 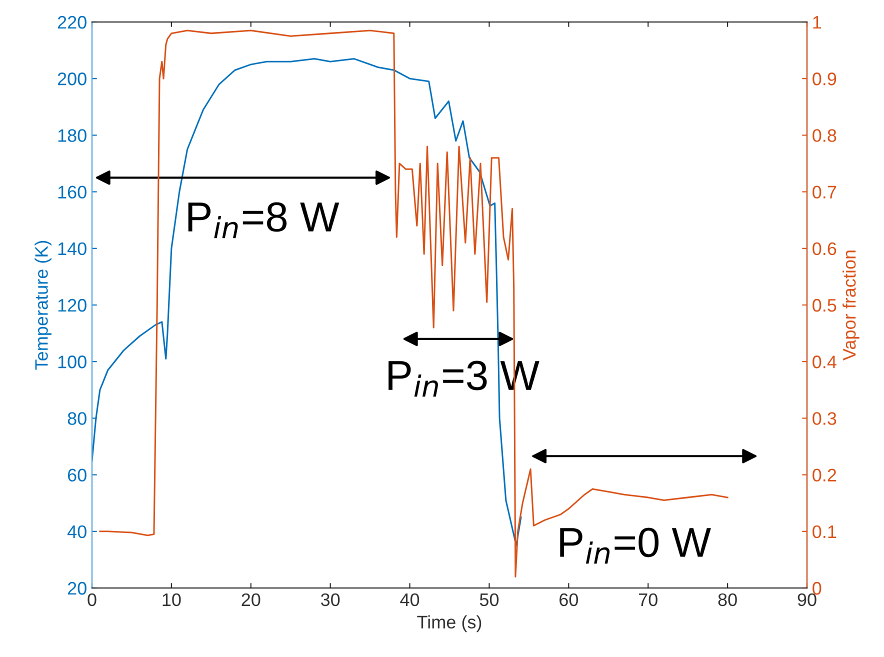 I want to click on x-tick-label: 30, so click(x=330, y=599).